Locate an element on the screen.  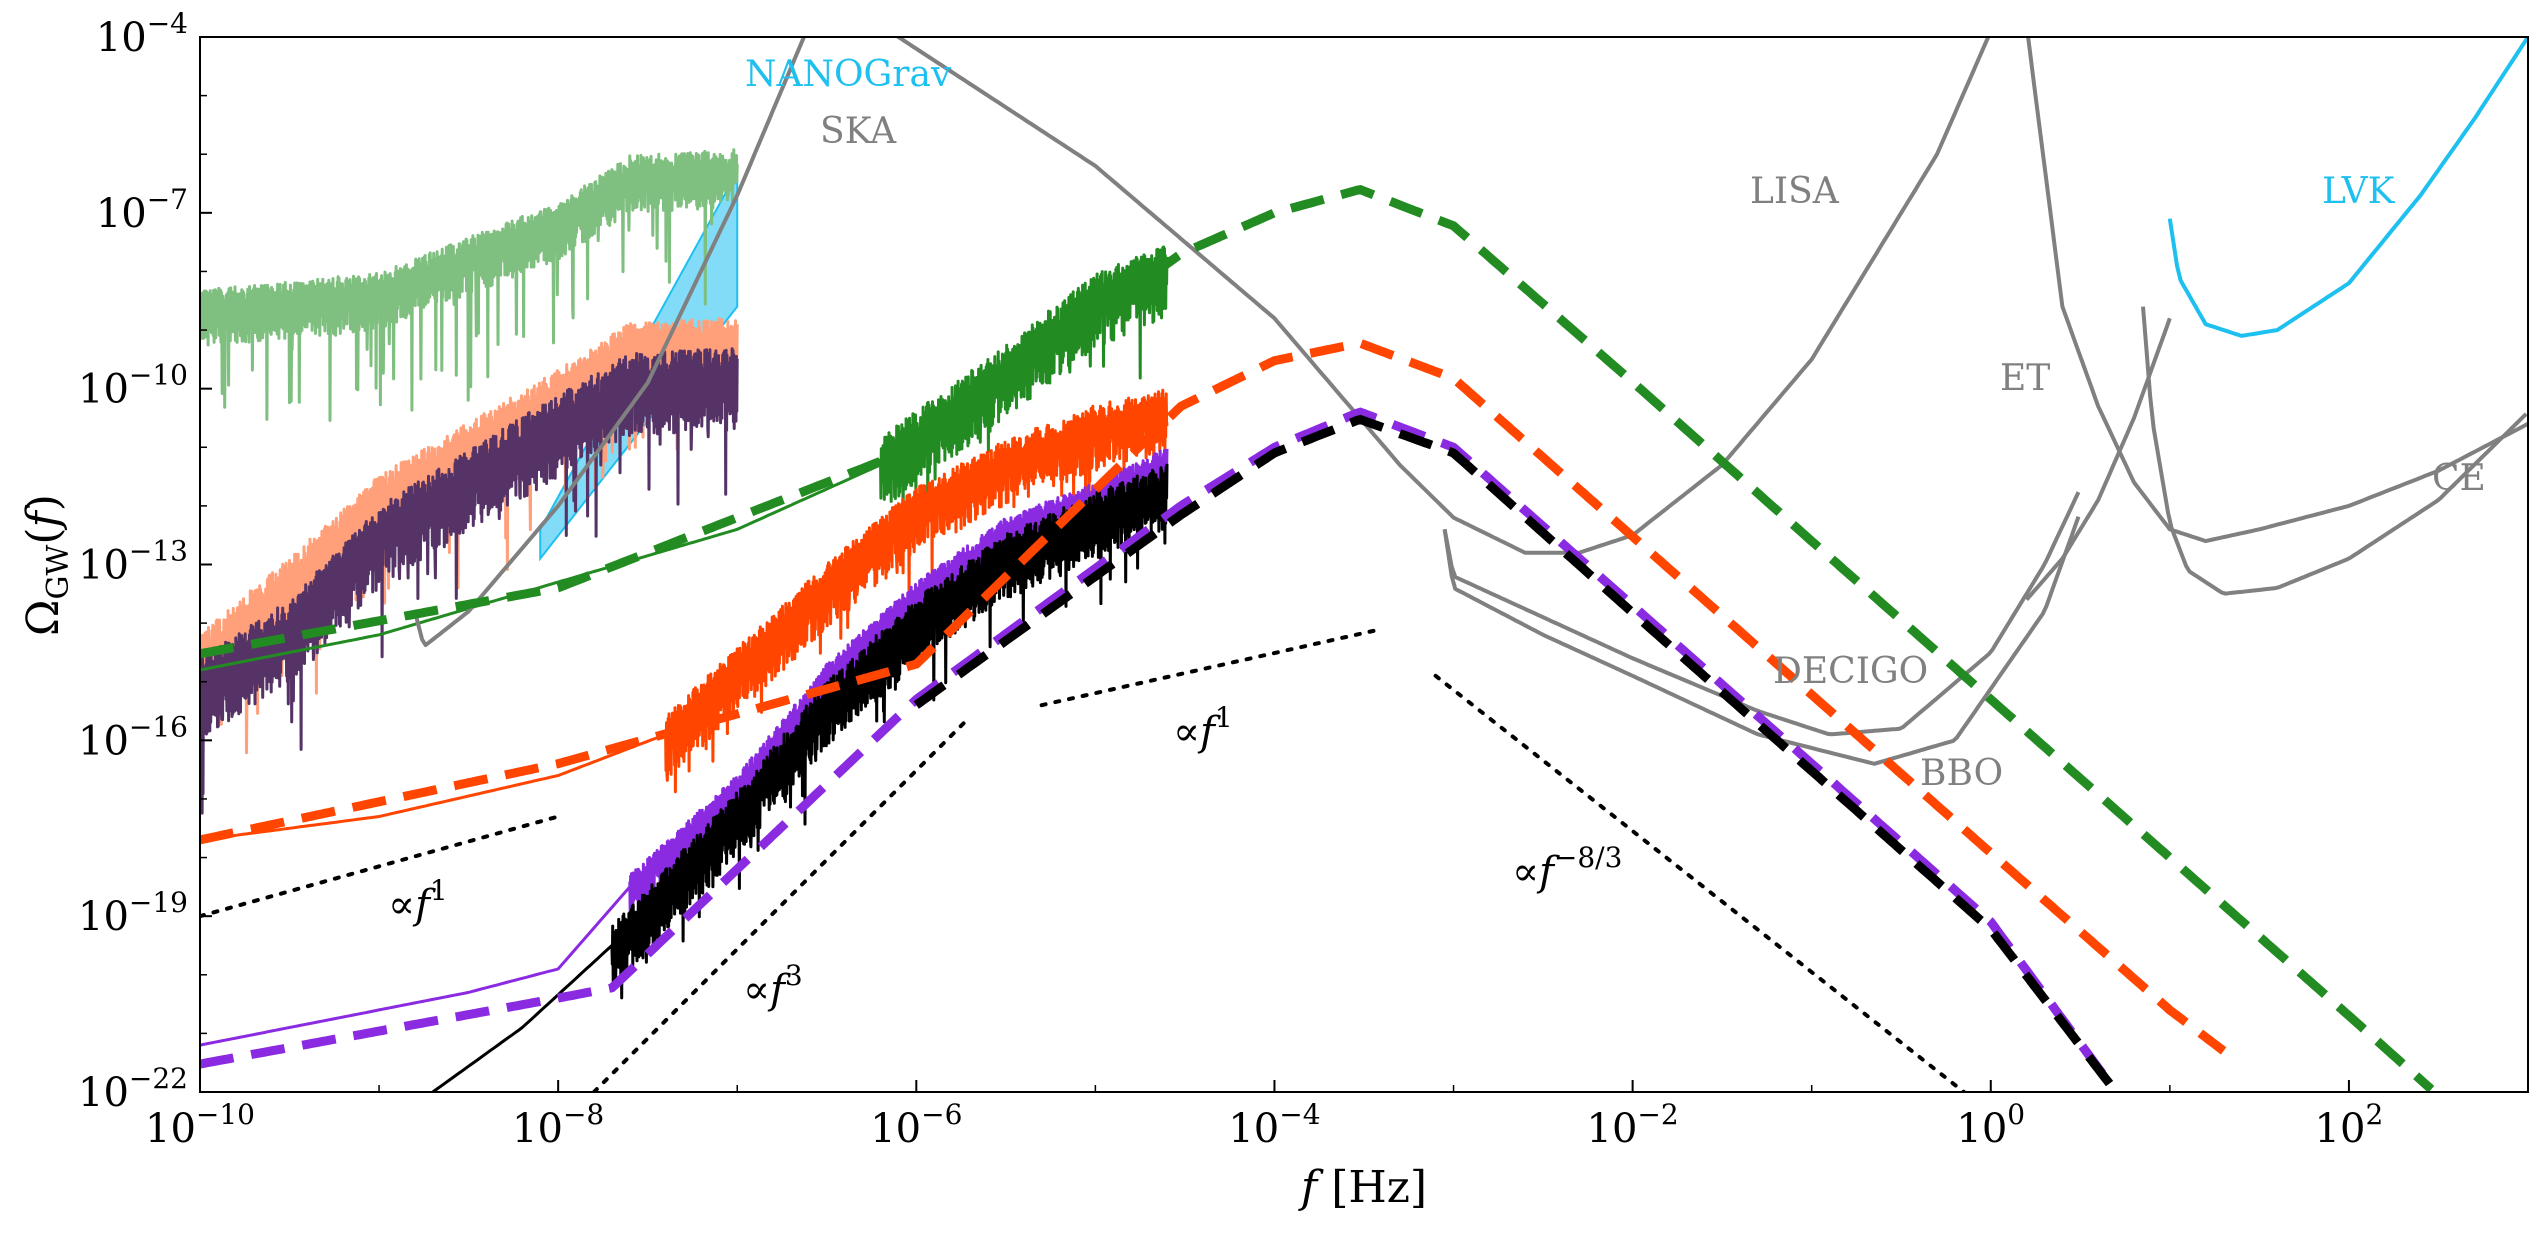
detector-label-lisa: LISA is located at coordinates (1795, 191).